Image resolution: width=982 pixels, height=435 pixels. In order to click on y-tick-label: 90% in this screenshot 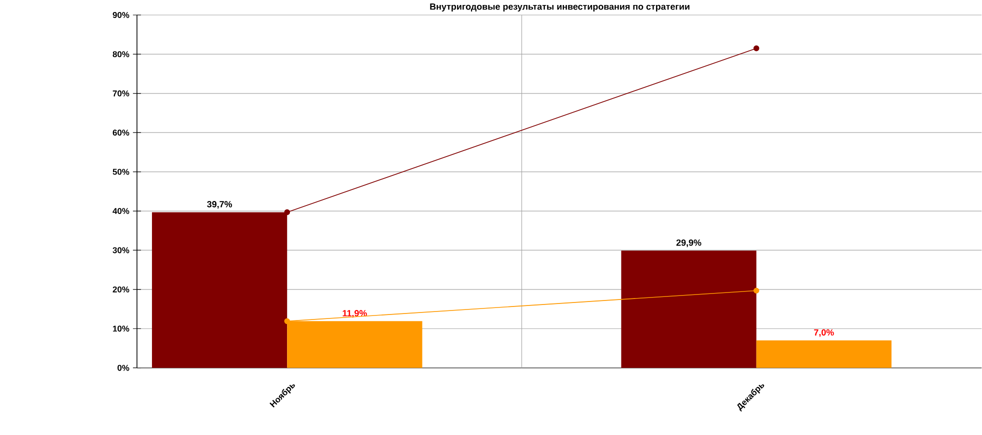, I will do `click(121, 15)`.